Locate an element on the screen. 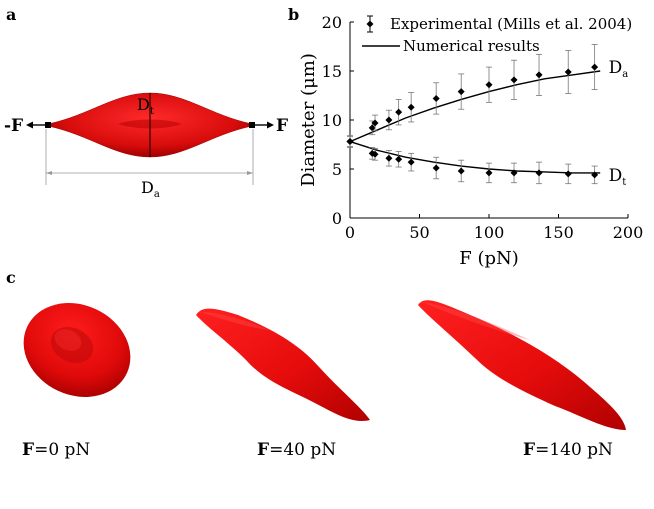 The width and height of the screenshot is (654, 509). axial-label: Da is located at coordinates (150, 189).